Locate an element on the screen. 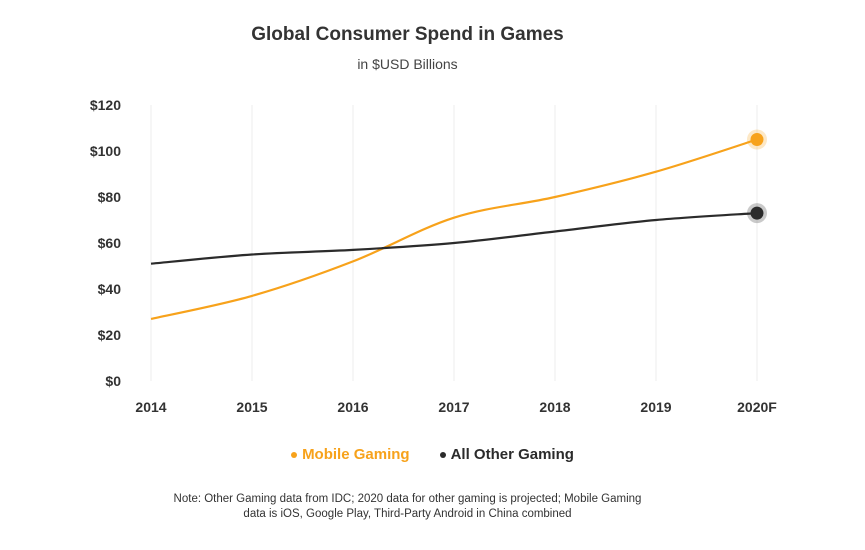 The image size is (865, 550). y-tick-label: $20 is located at coordinates (110, 335).